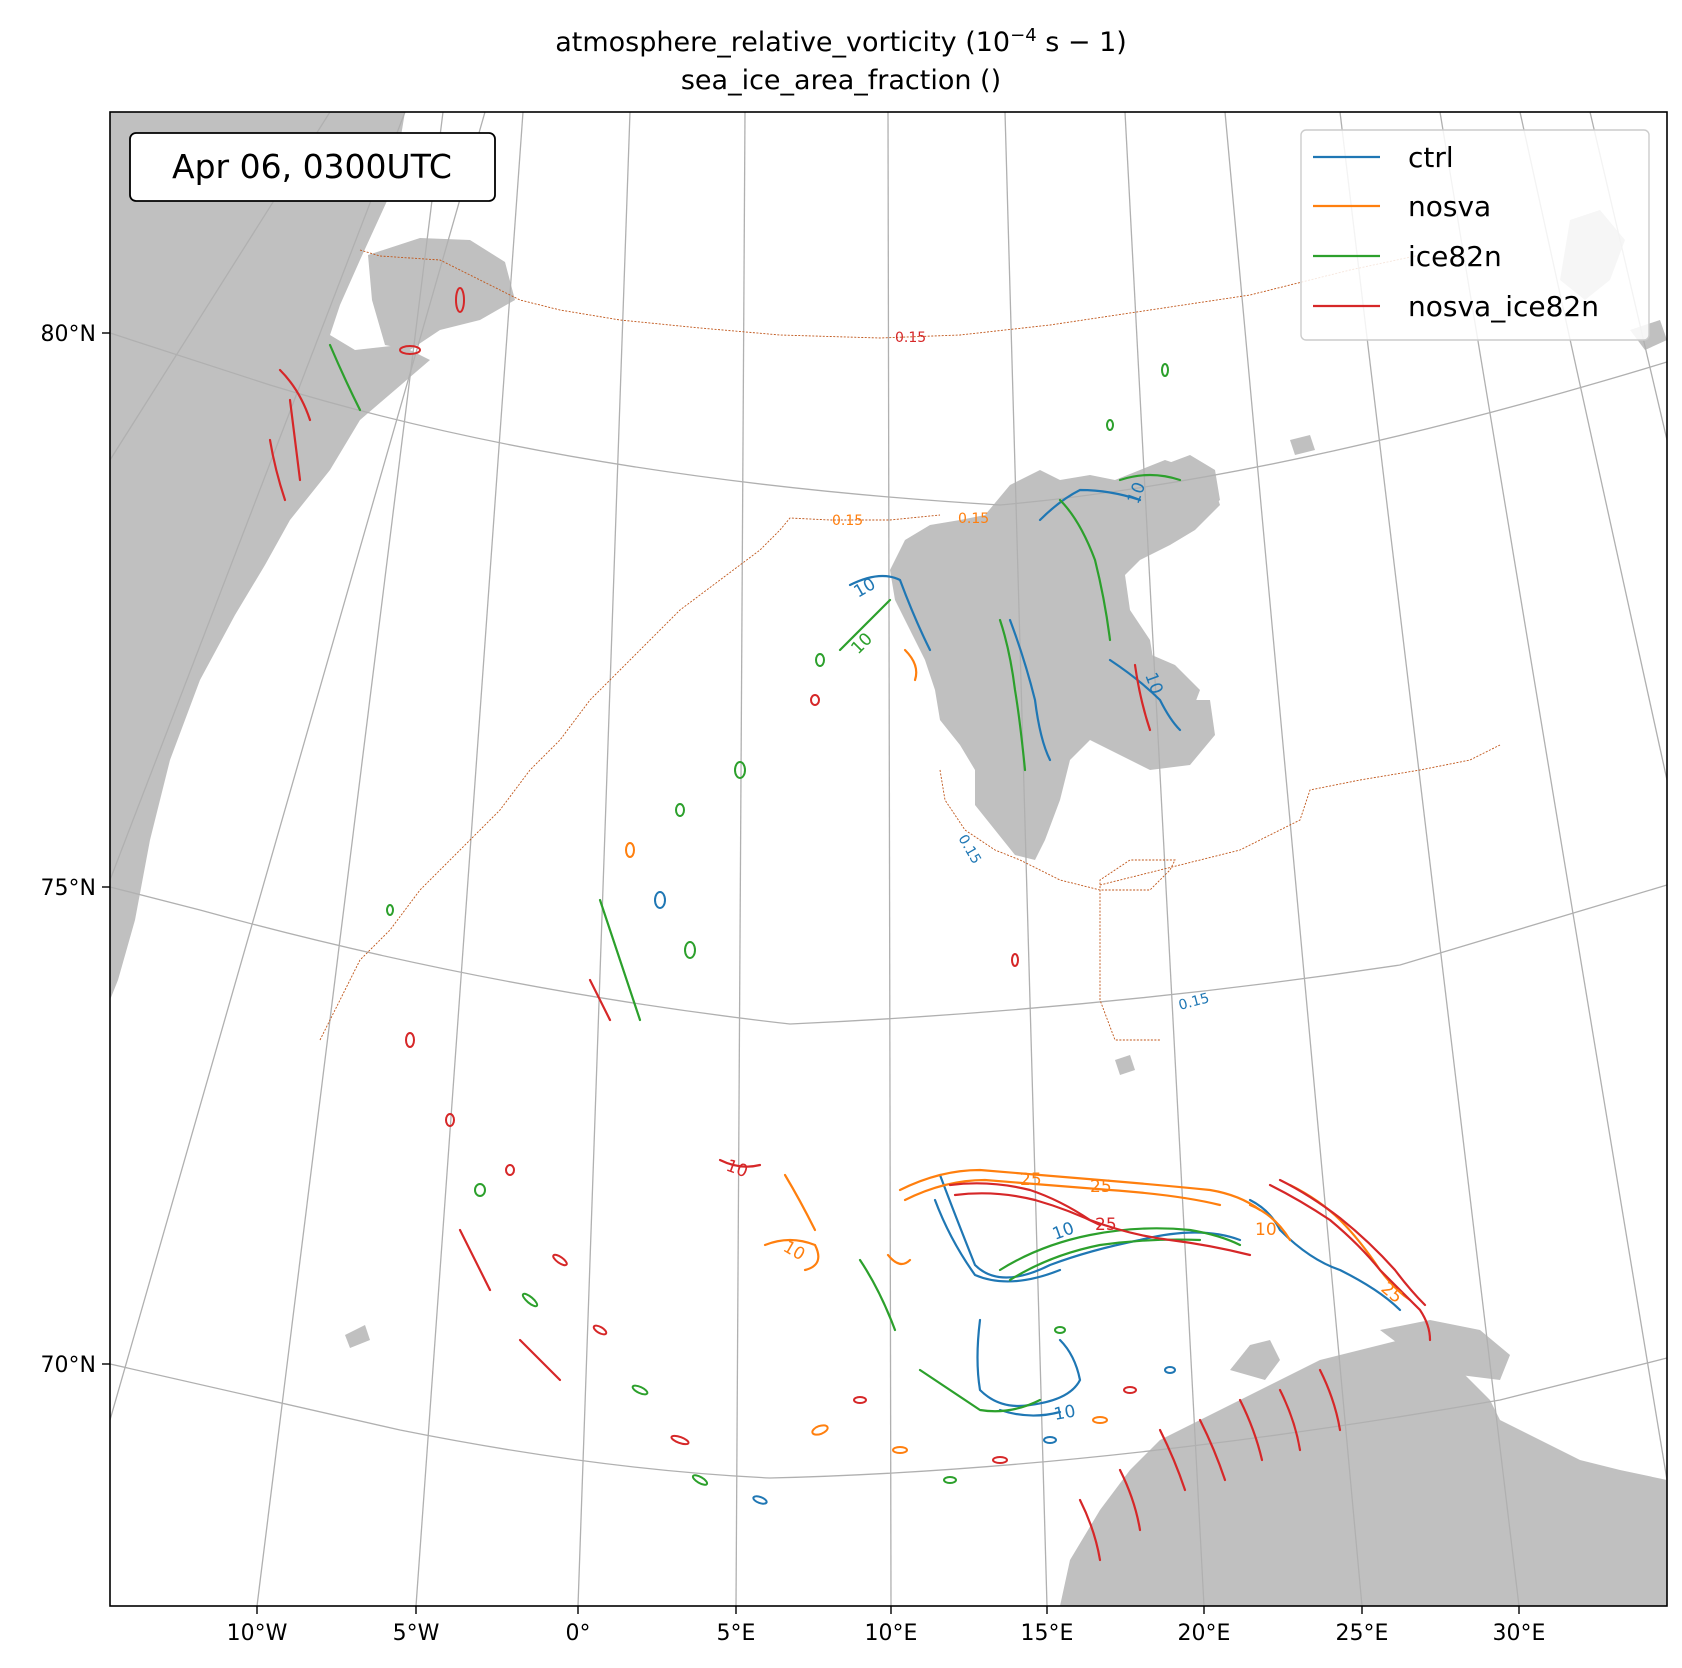  Describe the element at coordinates (350, 859) in the screenshot. I see `meridian-8w` at that location.